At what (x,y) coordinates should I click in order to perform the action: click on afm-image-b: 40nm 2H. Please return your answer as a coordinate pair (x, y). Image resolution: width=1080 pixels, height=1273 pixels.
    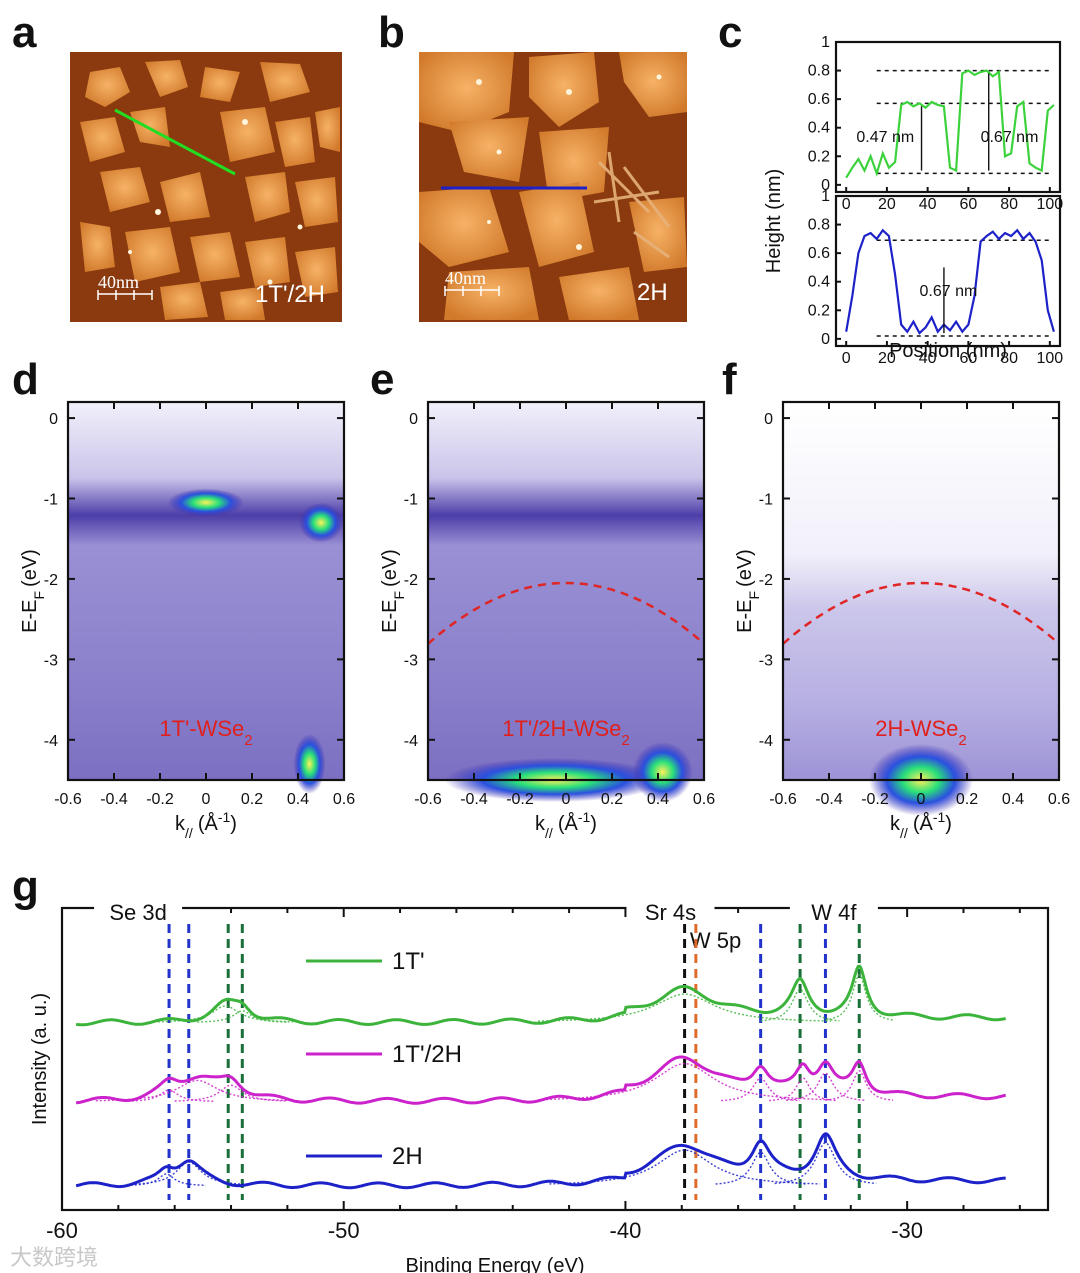
    Looking at the image, I should click on (553, 187).